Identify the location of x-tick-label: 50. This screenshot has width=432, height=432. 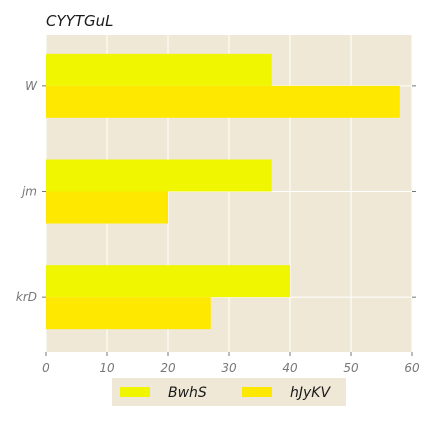
(351, 368).